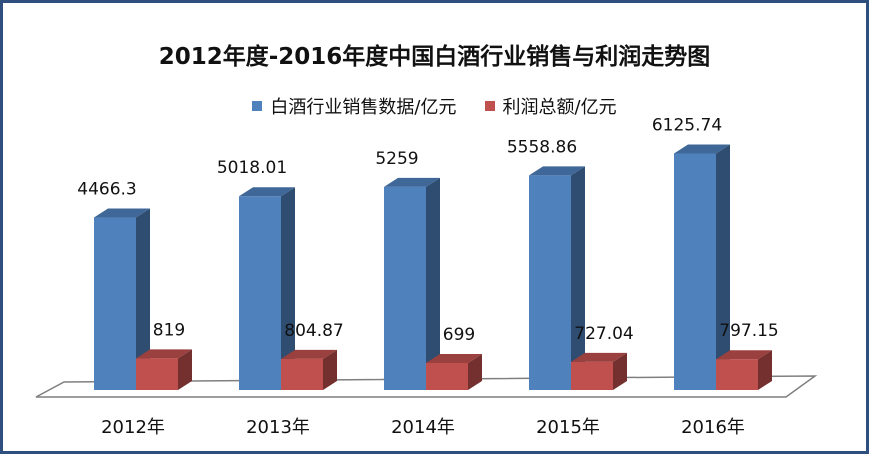  What do you see at coordinates (459, 335) in the screenshot?
I see `profit-value-label: 699` at bounding box center [459, 335].